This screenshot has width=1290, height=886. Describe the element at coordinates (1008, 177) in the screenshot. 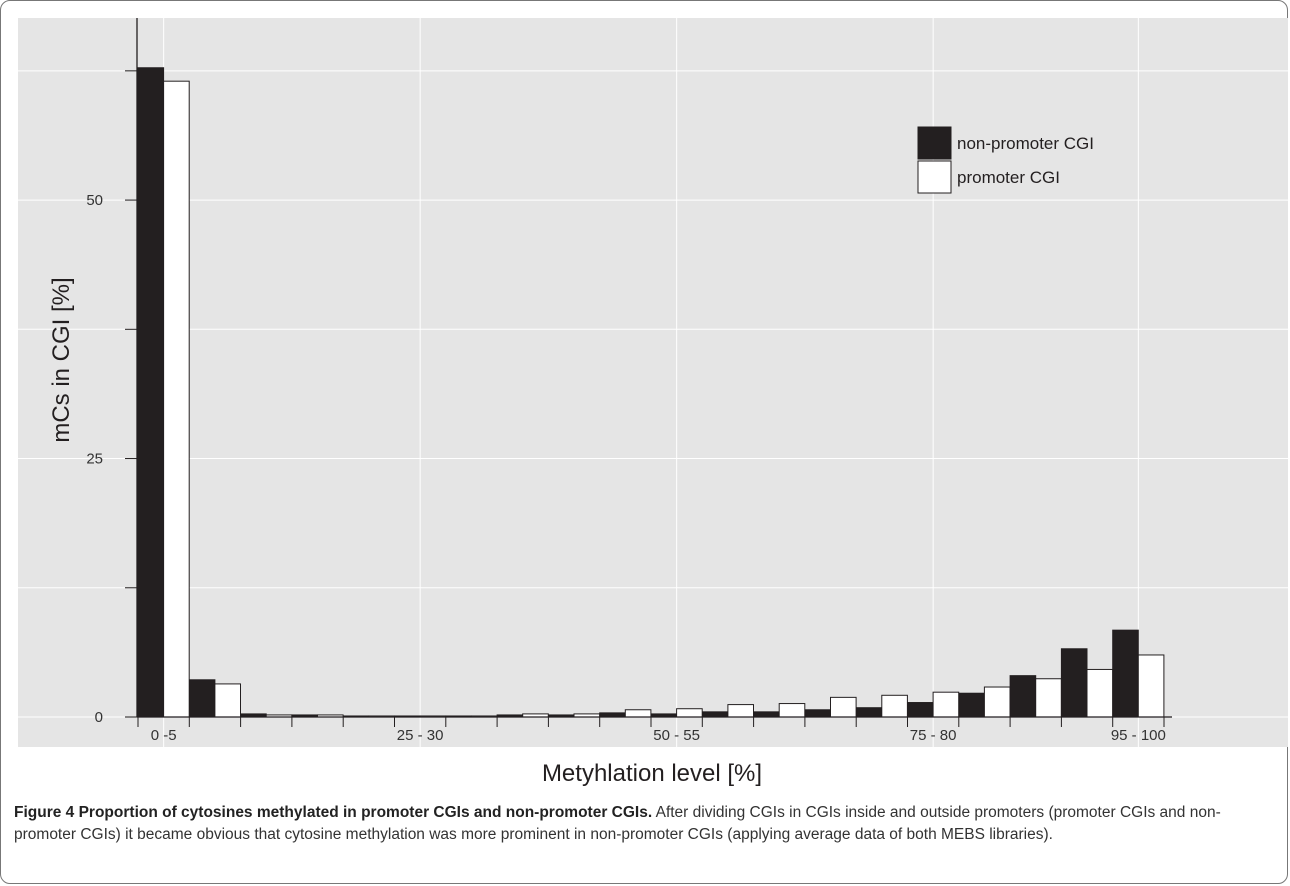

I see `legend-label-promoter: promoter CGI` at that location.